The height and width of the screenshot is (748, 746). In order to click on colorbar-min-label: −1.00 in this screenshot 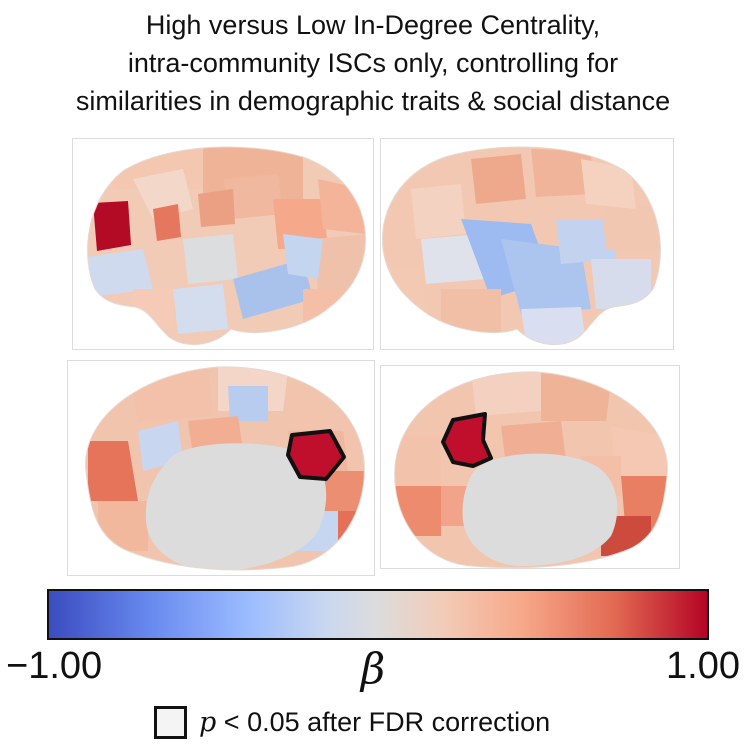, I will do `click(54, 666)`.